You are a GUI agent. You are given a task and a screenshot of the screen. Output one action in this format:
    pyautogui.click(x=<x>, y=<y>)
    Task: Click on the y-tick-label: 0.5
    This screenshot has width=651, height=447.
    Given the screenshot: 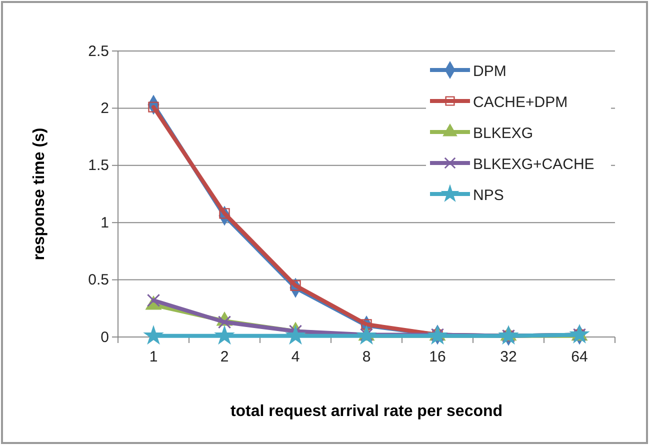 What is the action you would take?
    pyautogui.click(x=98, y=280)
    